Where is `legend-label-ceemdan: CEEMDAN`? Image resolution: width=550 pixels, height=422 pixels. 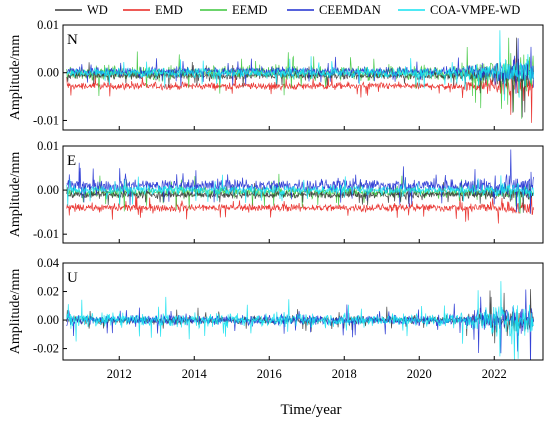
legend-label-ceemdan: CEEMDAN is located at coordinates (350, 10).